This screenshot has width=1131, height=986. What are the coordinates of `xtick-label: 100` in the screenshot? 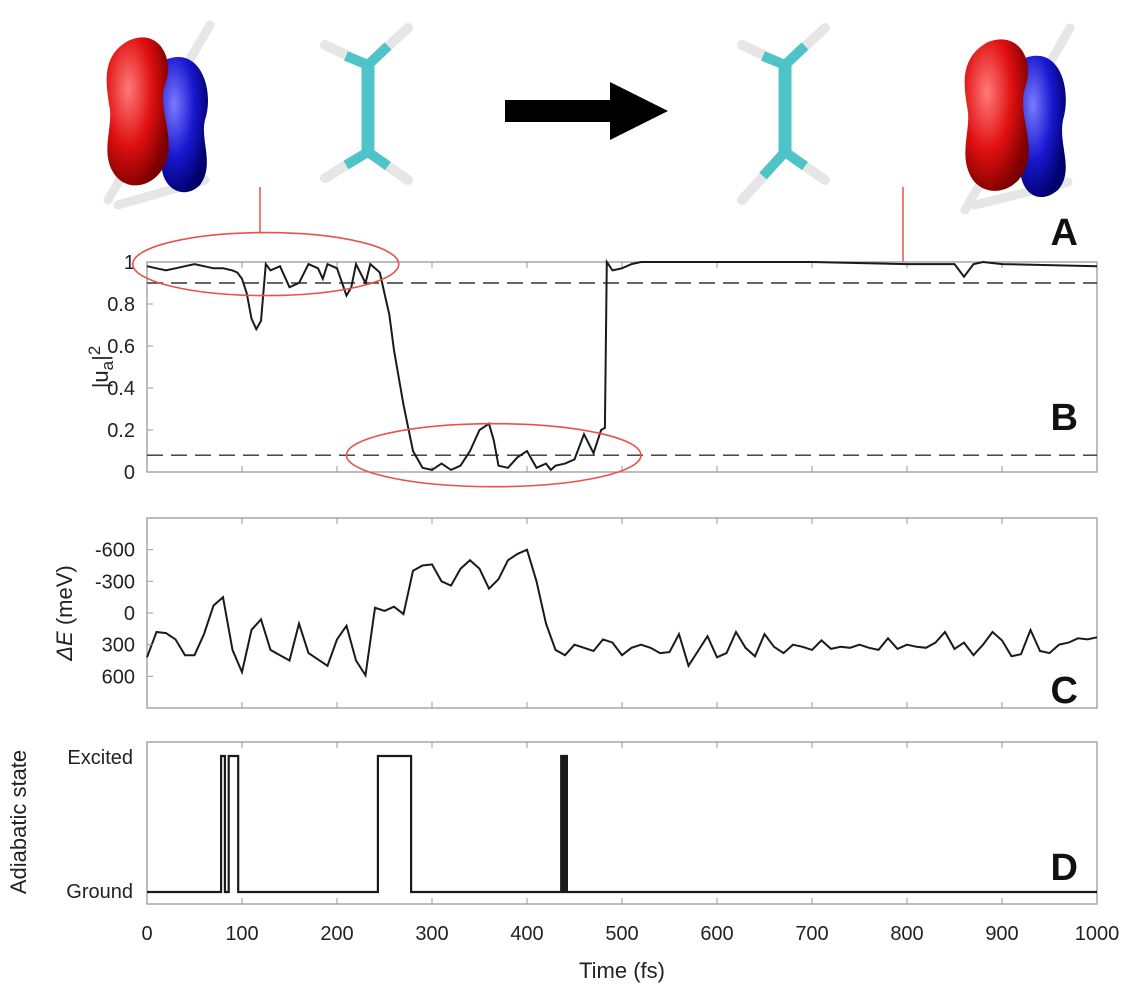 It's located at (241, 934).